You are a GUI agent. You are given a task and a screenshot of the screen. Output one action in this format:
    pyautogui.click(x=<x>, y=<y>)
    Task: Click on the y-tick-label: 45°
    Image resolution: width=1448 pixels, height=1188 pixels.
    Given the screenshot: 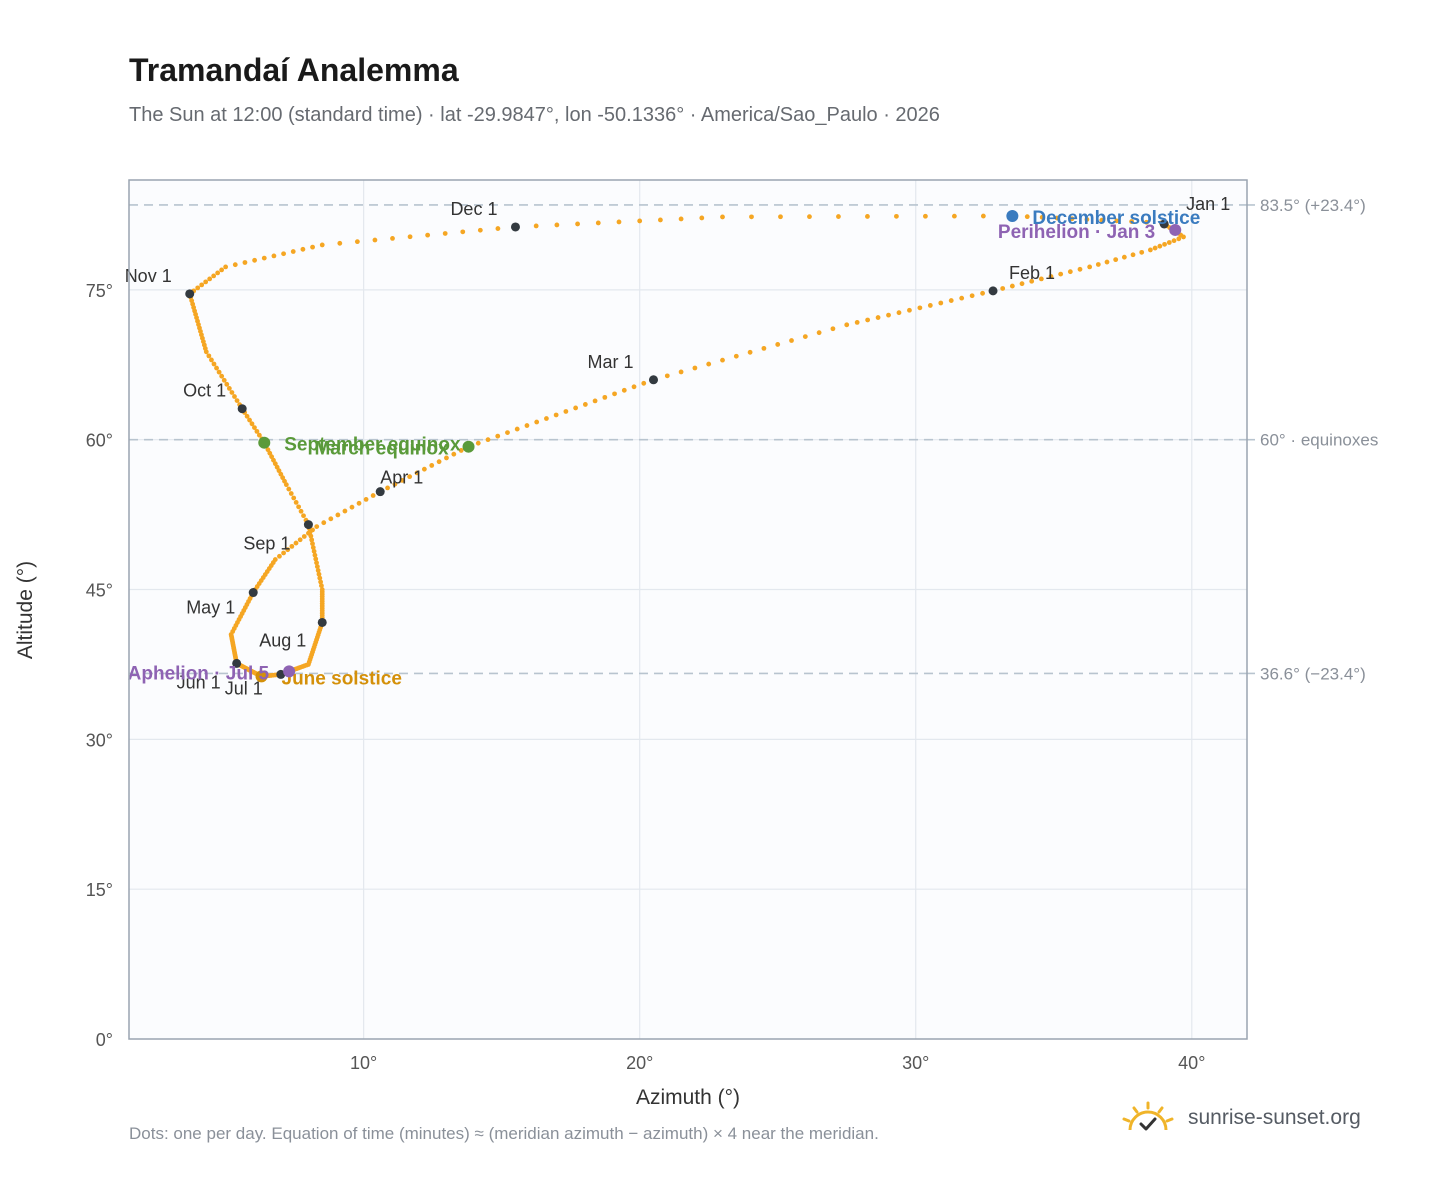 What is the action you would take?
    pyautogui.click(x=99, y=591)
    